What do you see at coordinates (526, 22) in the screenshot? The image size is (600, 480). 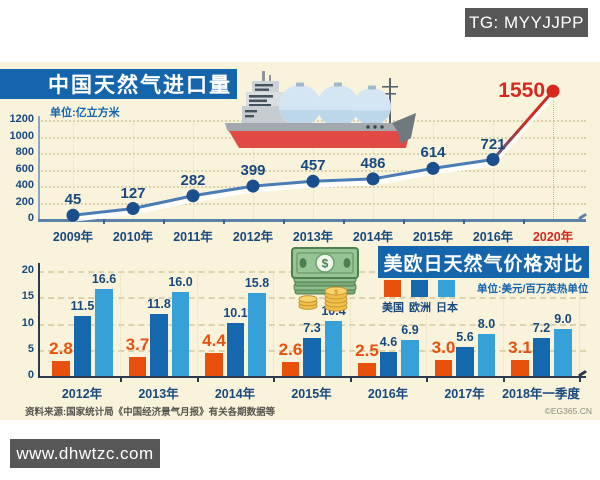 I see `tg-watermark-badge: TG: MYYJJPP` at bounding box center [526, 22].